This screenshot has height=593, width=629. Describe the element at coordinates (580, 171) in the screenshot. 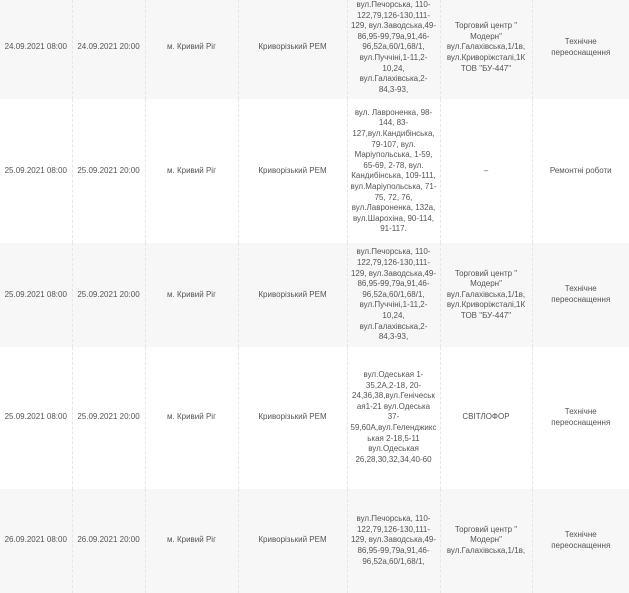

I see `cell-work-type: Ремонтні роботи` at that location.